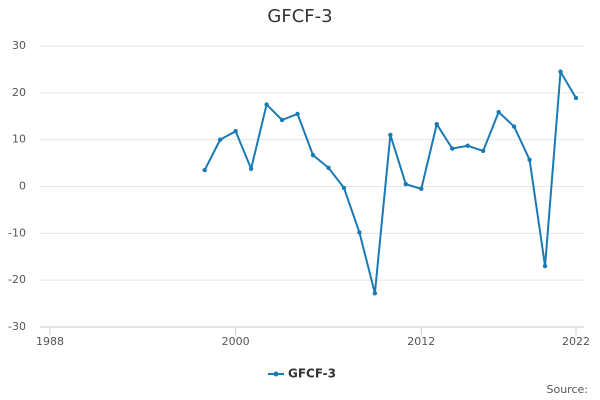 Image resolution: width=600 pixels, height=400 pixels. I want to click on source: Source:, so click(568, 389).